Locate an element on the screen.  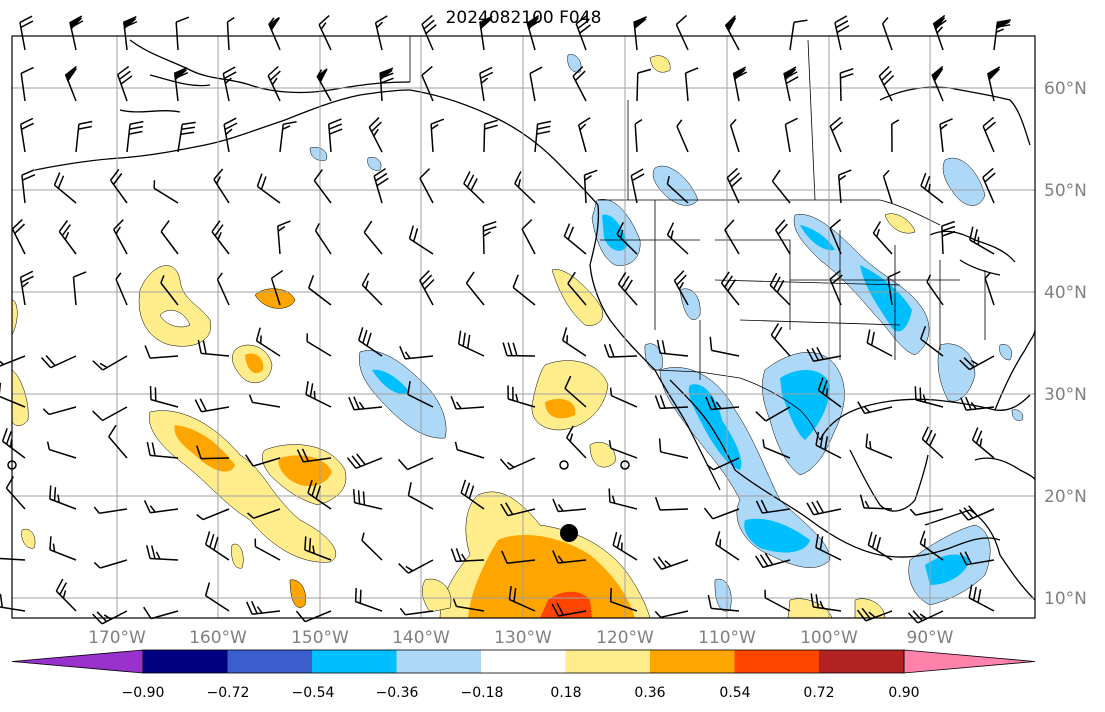
colorbar-tick-label: 0.36 is located at coordinates (649, 693).